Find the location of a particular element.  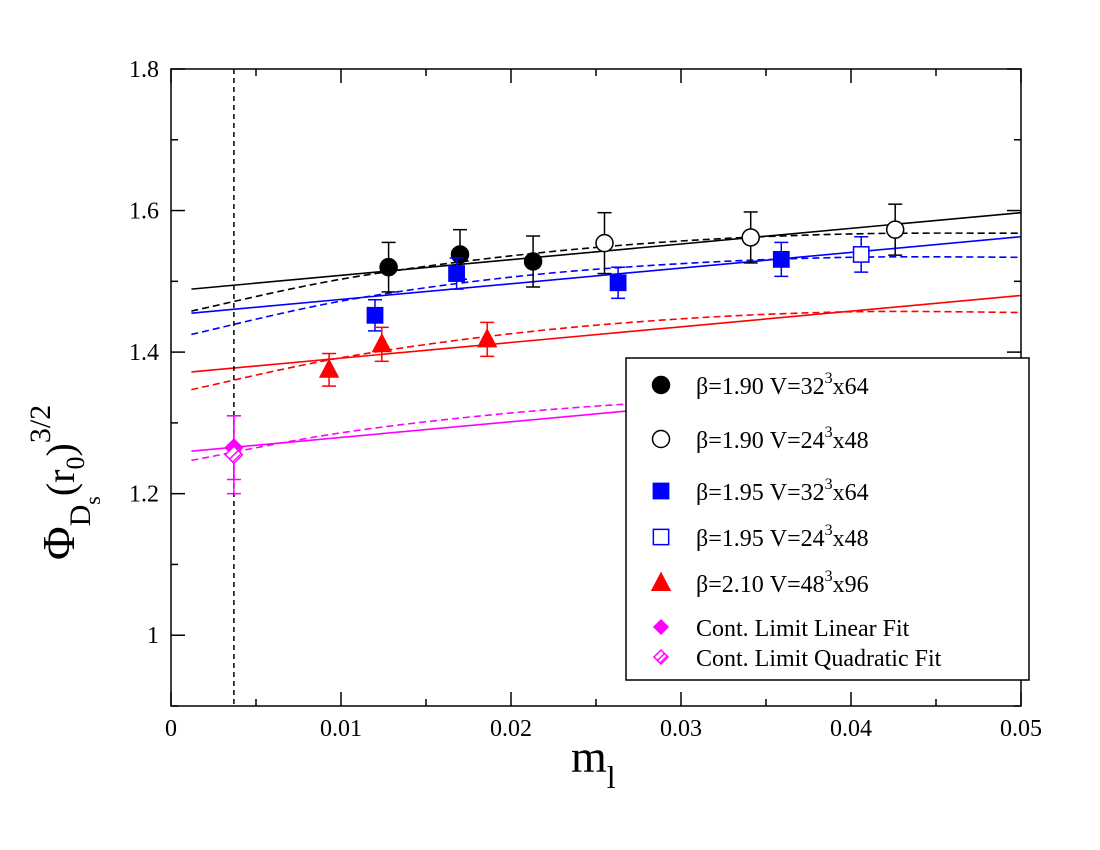

fit-line-blue-linear is located at coordinates (606, 274).